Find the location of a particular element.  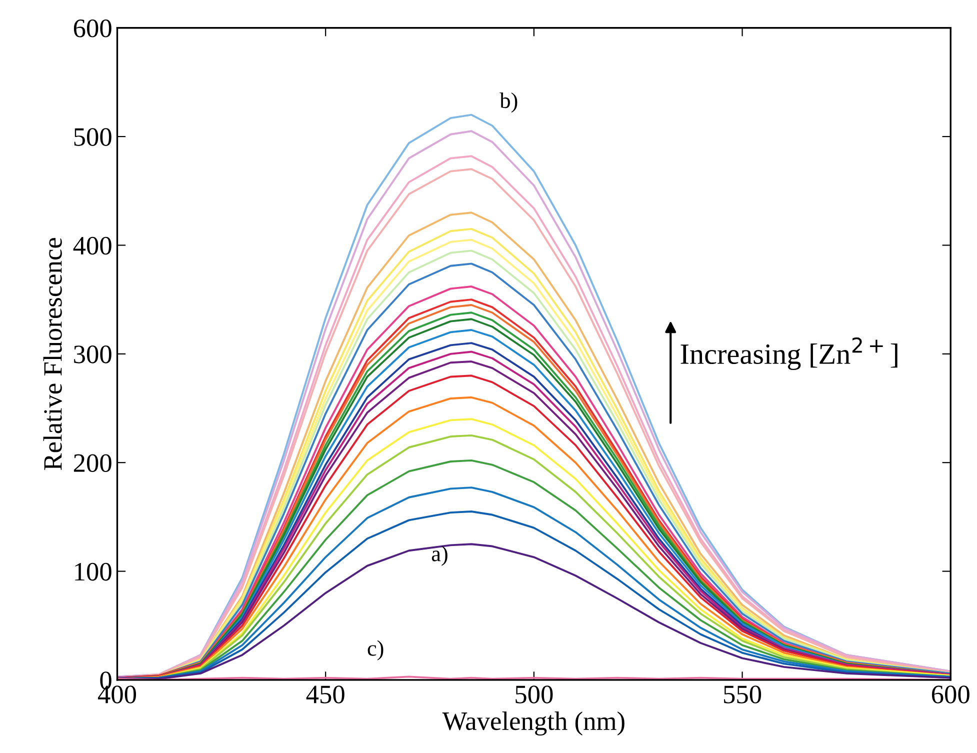

y-tick-label: 100 is located at coordinates (93, 571).